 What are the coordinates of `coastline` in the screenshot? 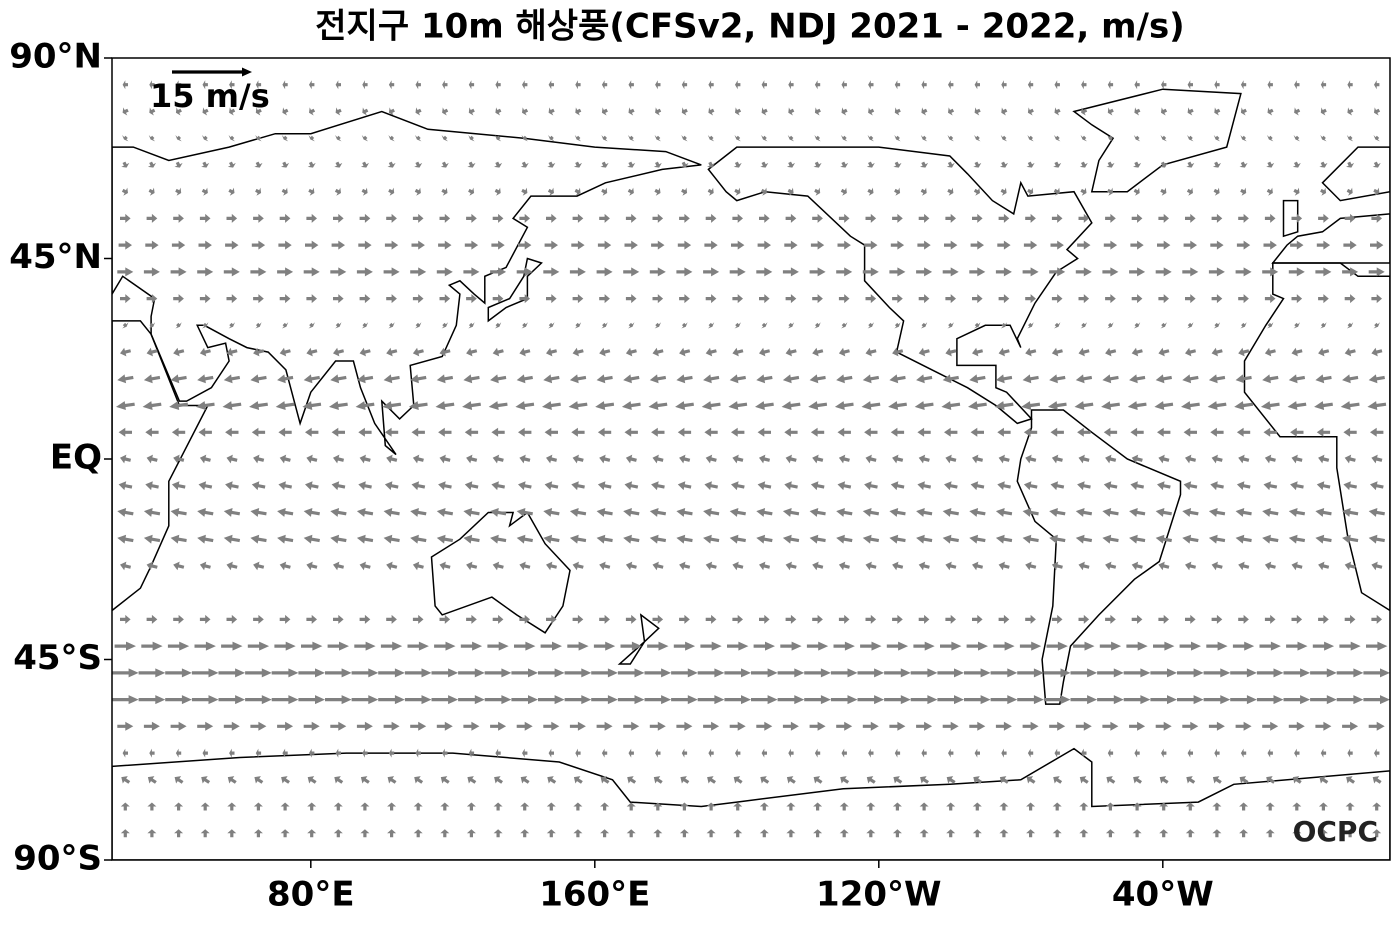 It's located at (161, 466).